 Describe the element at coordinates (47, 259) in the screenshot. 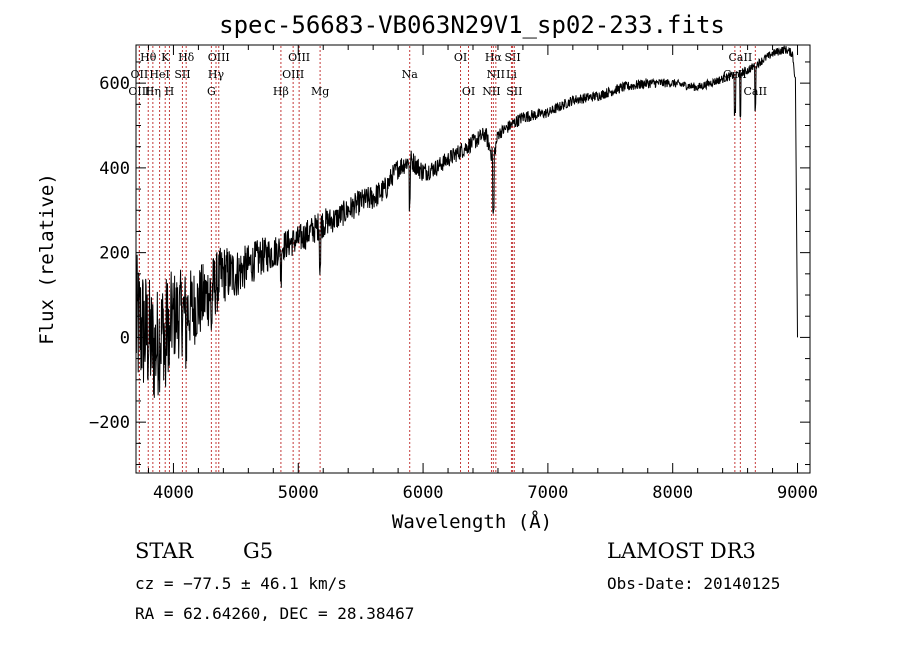

I see `y-axis-label: Flux (relative)` at that location.